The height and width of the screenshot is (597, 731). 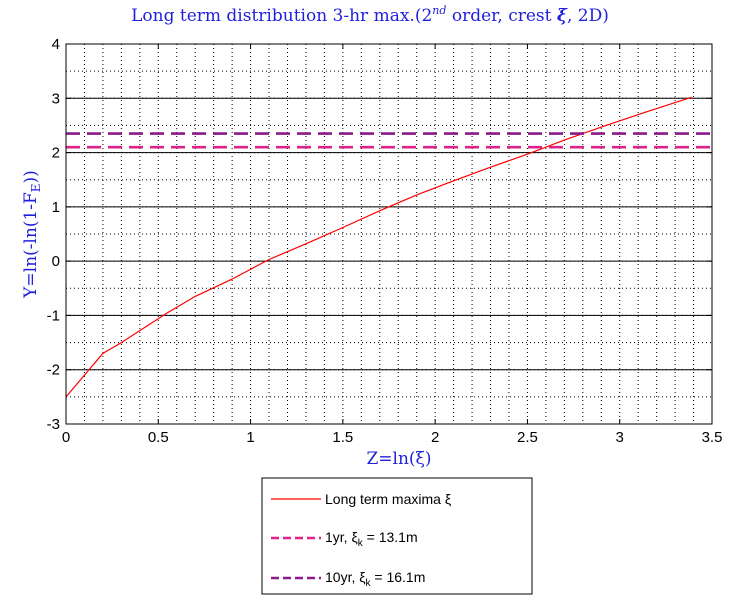 What do you see at coordinates (53, 315) in the screenshot?
I see `y-tick-label: -1` at bounding box center [53, 315].